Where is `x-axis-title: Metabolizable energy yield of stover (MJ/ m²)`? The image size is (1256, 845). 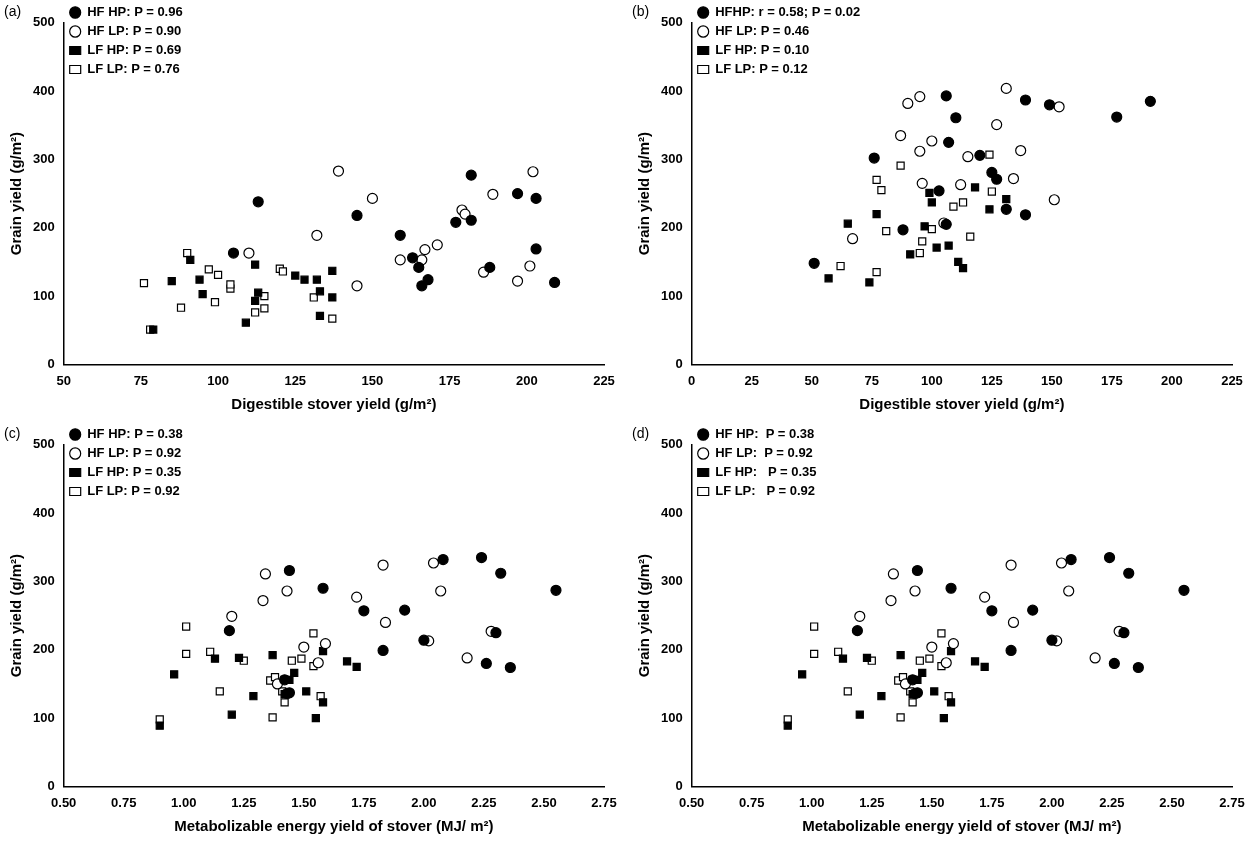 x-axis-title: Metabolizable energy yield of stover (MJ/ m²) is located at coordinates (334, 826).